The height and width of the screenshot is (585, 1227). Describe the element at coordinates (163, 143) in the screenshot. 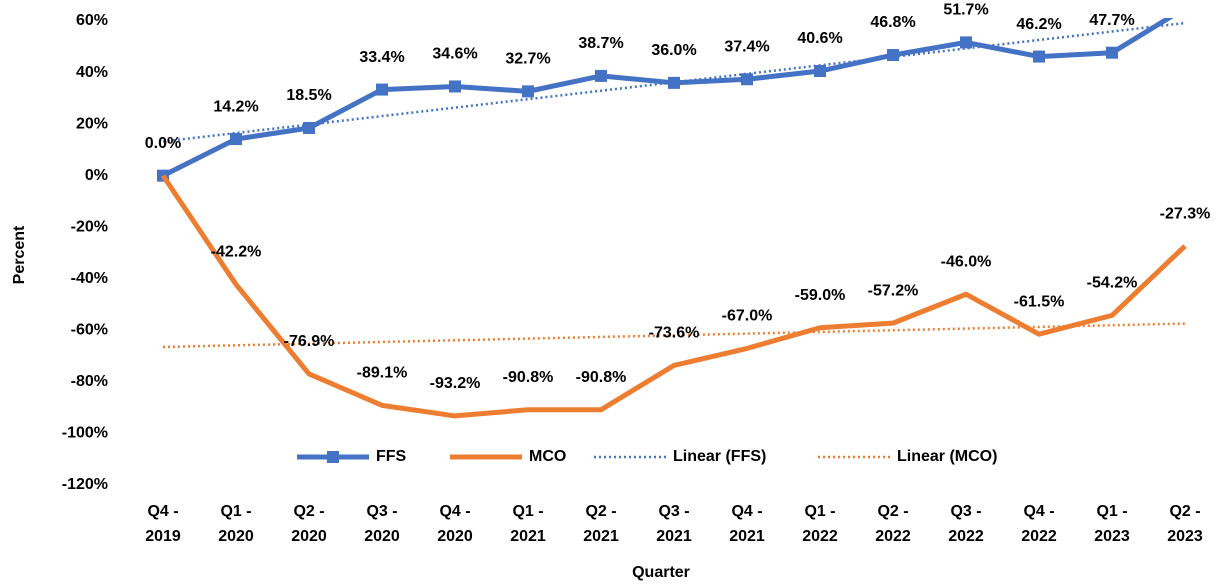

I see `data-label: 0.0%` at that location.